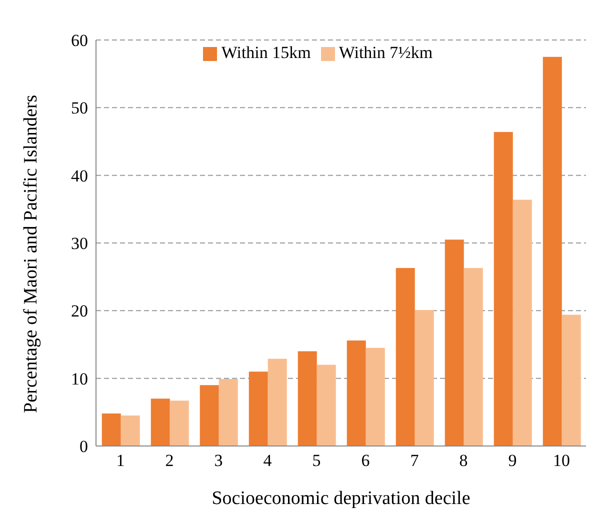 Image resolution: width=598 pixels, height=526 pixels. I want to click on legend-label: Within 7½km, so click(385, 52).